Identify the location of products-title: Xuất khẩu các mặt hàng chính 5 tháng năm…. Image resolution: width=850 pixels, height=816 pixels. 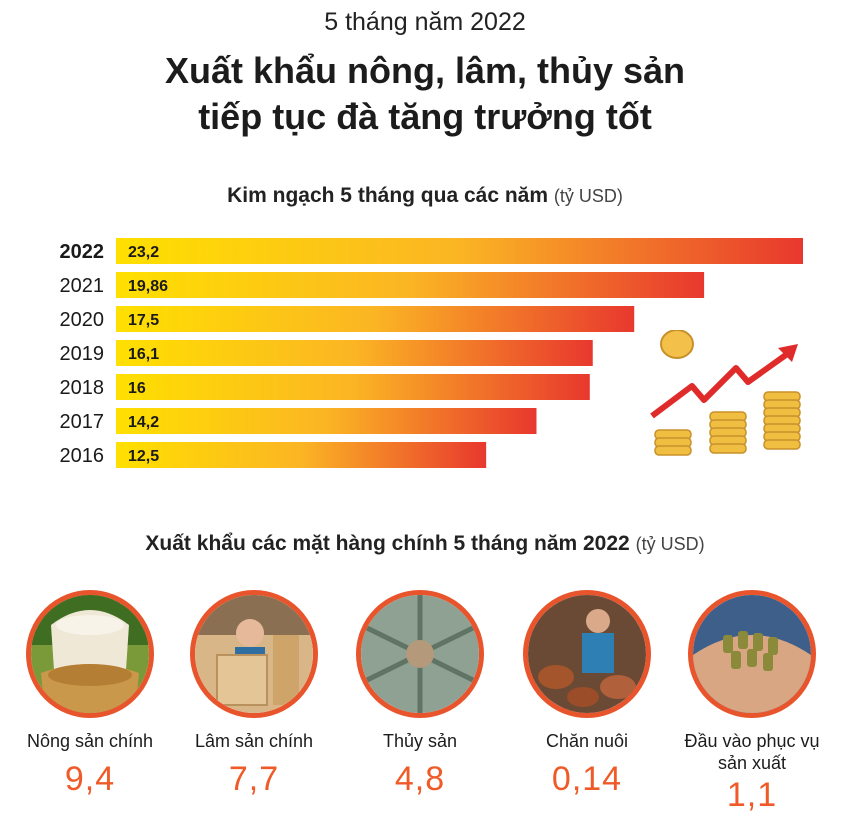
(425, 544).